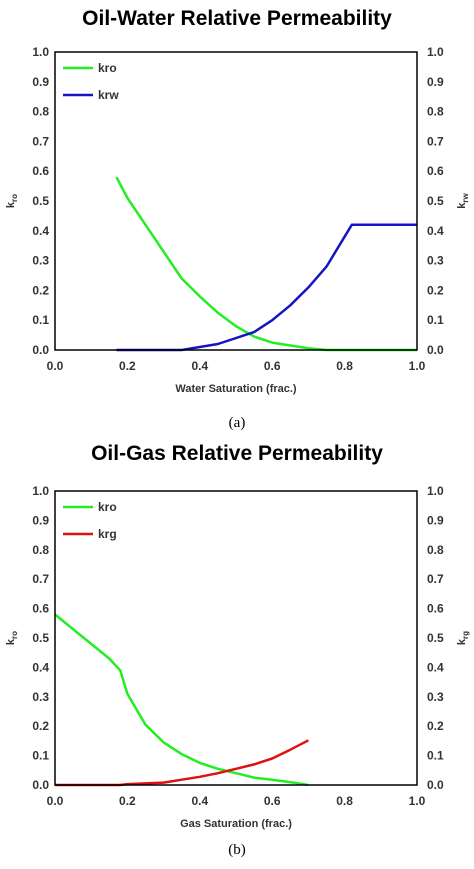 Image resolution: width=474 pixels, height=869 pixels. I want to click on y2-axis-label: krw, so click(463, 200).